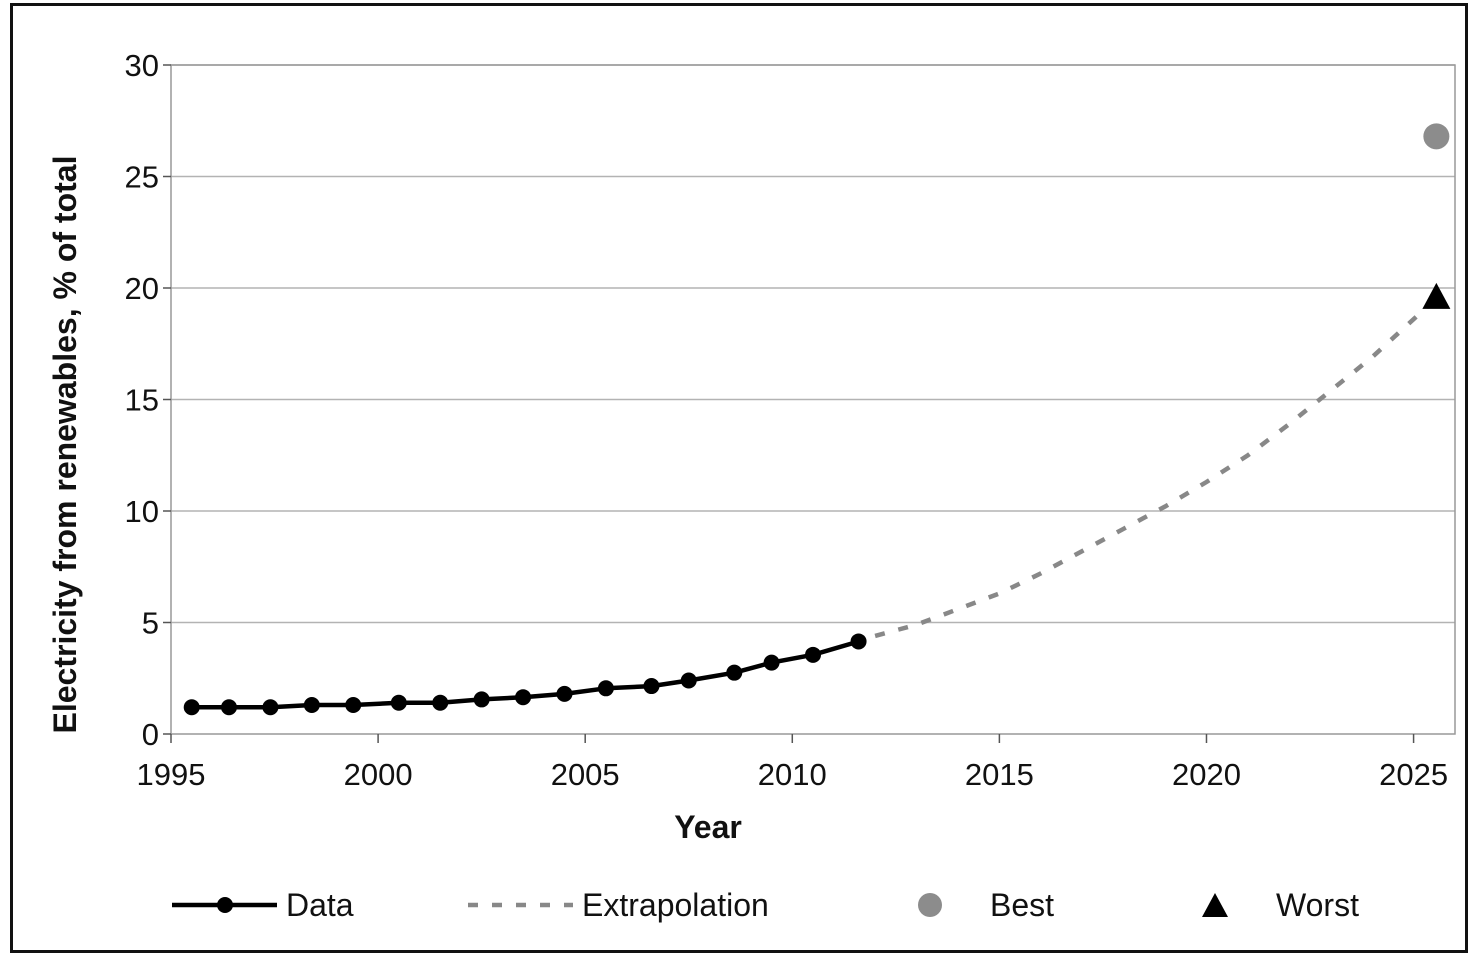 This screenshot has width=1474, height=953. I want to click on x-tick-label-2000: 2000, so click(378, 774).